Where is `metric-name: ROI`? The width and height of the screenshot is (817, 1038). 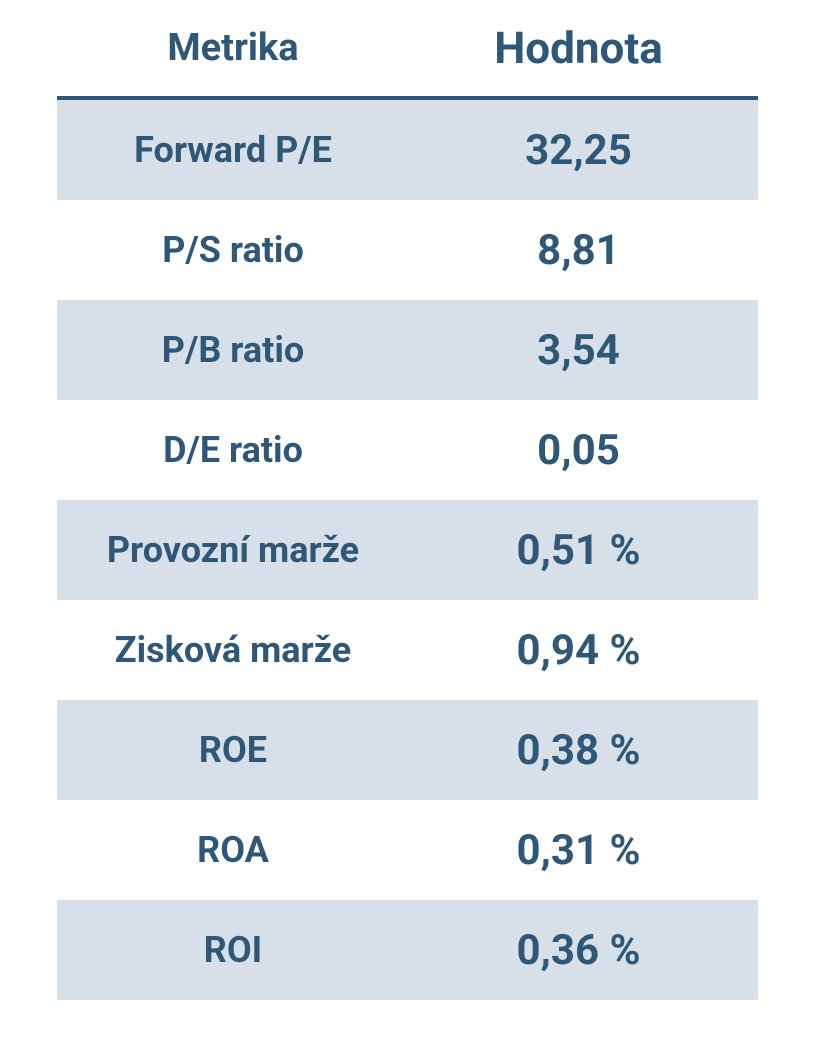
metric-name: ROI is located at coordinates (233, 950).